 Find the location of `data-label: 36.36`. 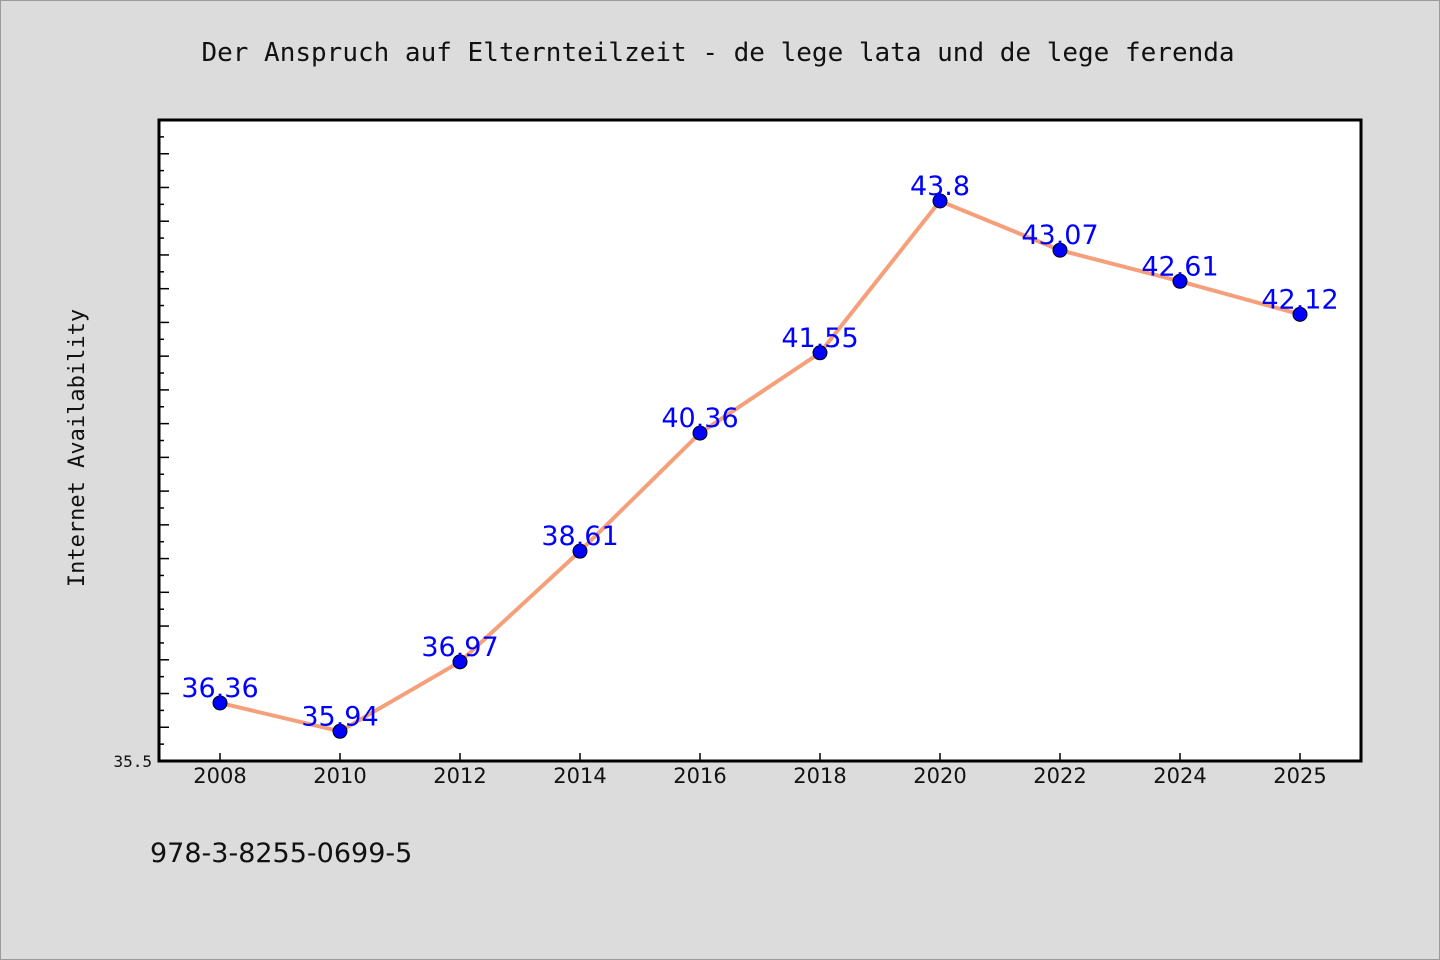

data-label: 36.36 is located at coordinates (219, 688).